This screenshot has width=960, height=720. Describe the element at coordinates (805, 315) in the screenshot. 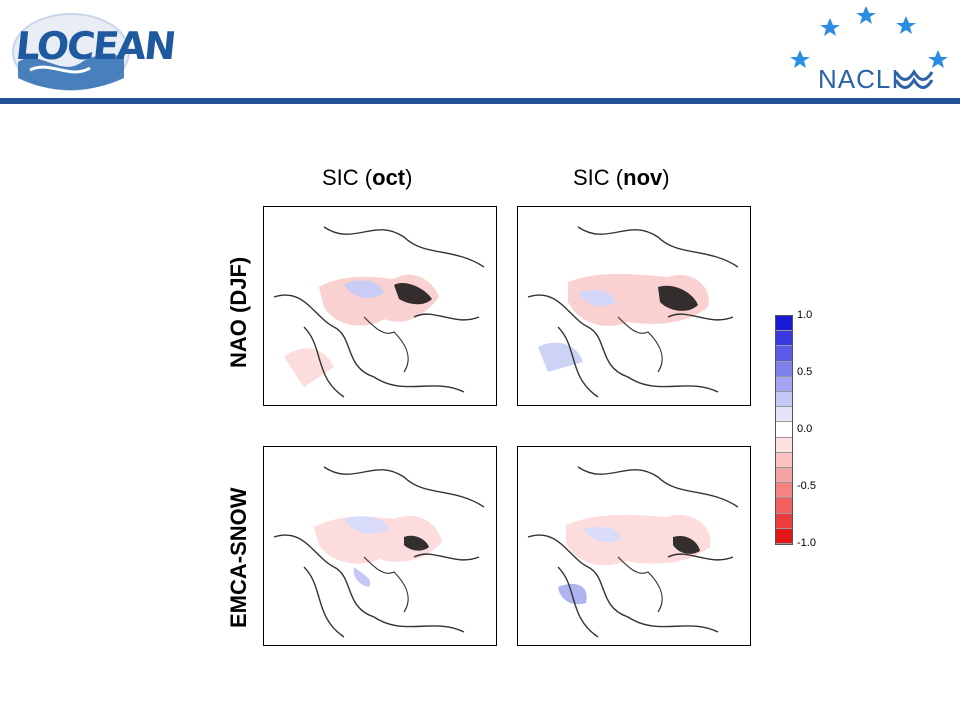

I see `colorbar-tick: 1.0` at that location.